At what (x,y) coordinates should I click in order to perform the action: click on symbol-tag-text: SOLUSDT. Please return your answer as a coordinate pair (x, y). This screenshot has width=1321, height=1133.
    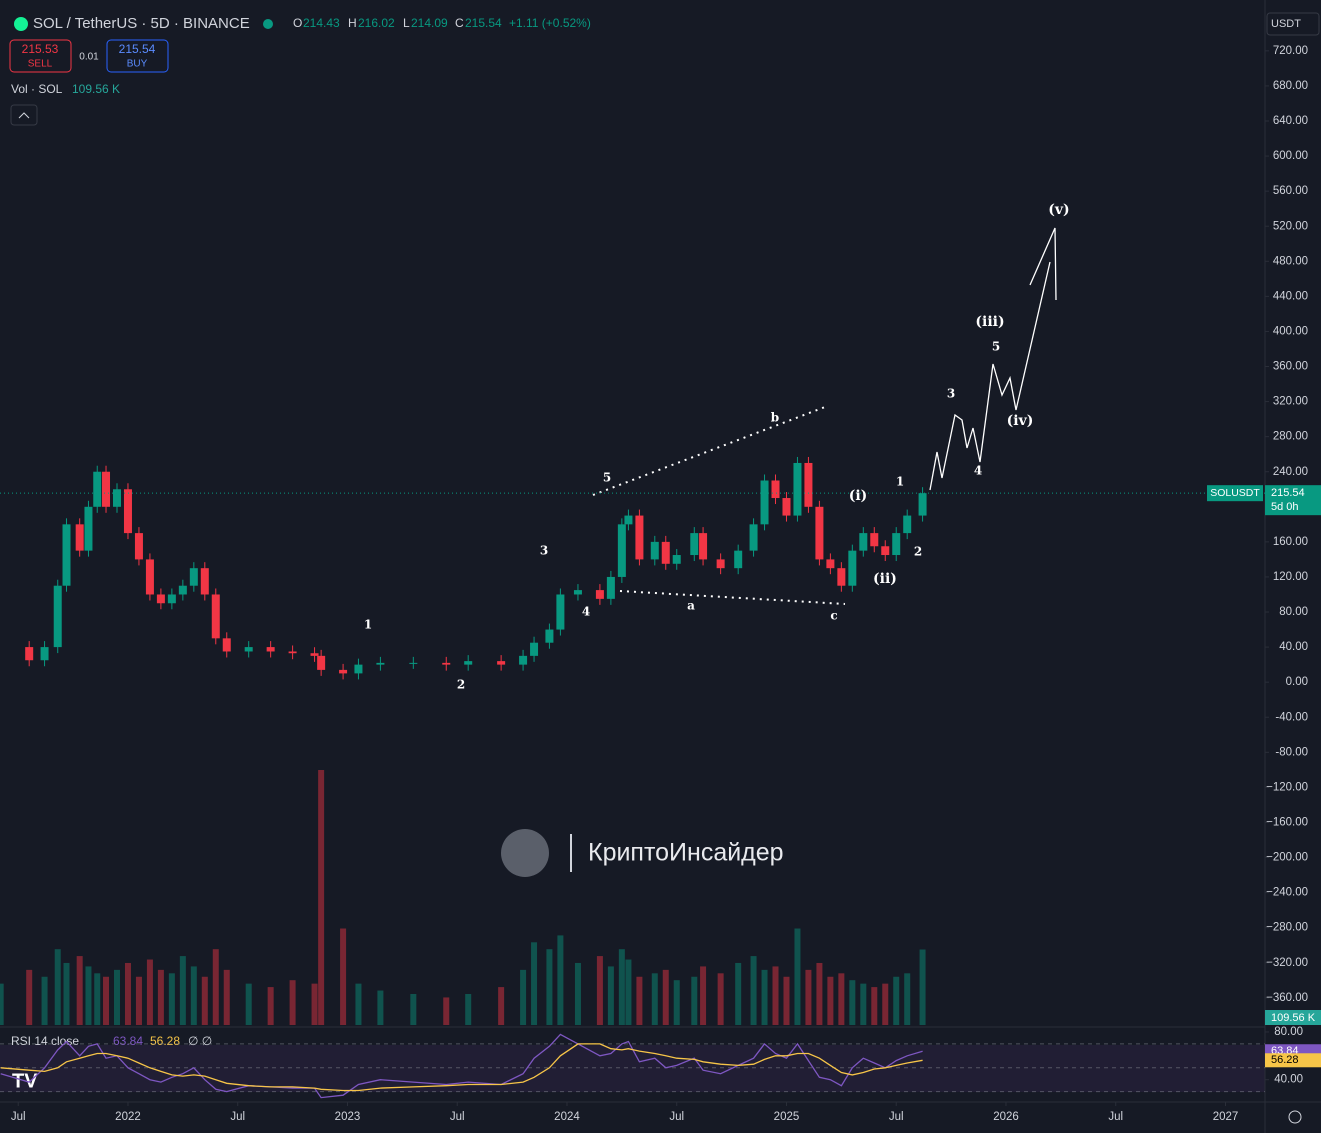
    Looking at the image, I should click on (1235, 493).